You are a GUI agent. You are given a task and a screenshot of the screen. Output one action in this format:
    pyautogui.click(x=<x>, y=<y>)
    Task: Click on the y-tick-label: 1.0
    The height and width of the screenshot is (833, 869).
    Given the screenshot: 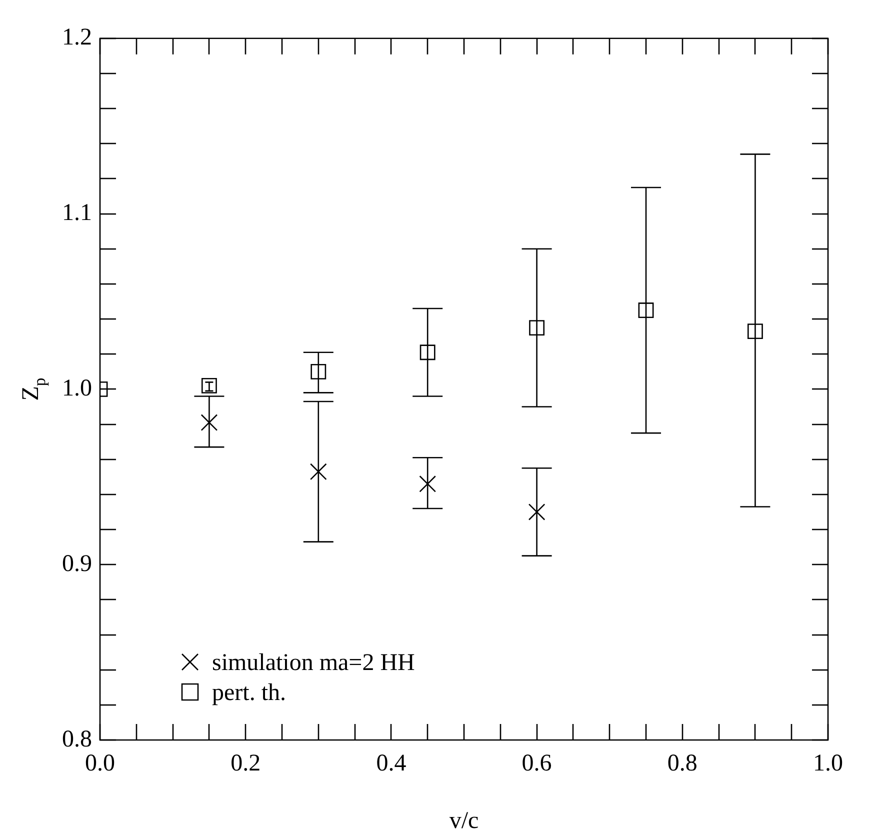 What is the action you would take?
    pyautogui.click(x=77, y=388)
    